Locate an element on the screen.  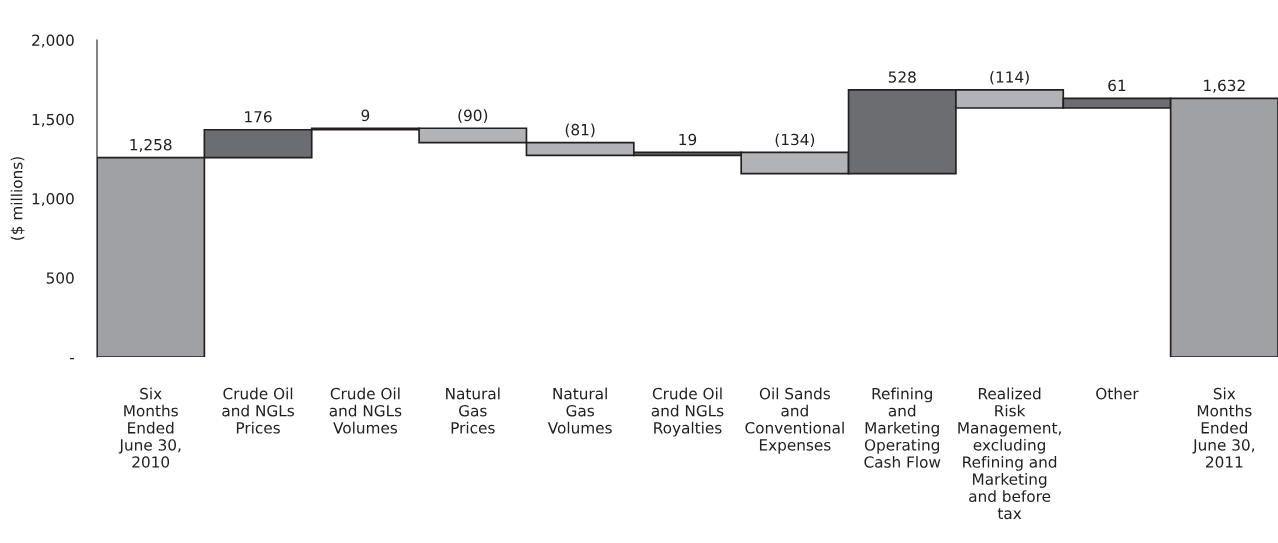
x-tick-label: Crude Oil and NGLs Prices is located at coordinates (258, 410).